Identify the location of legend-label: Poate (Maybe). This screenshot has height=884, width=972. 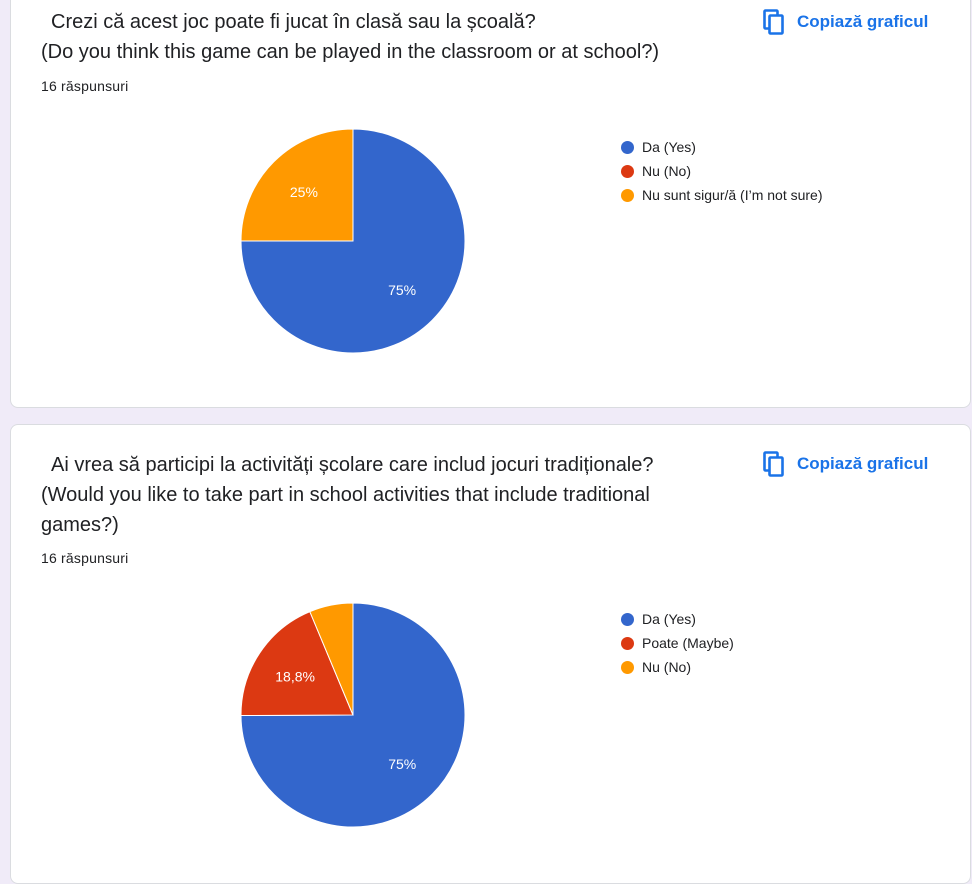
(688, 643).